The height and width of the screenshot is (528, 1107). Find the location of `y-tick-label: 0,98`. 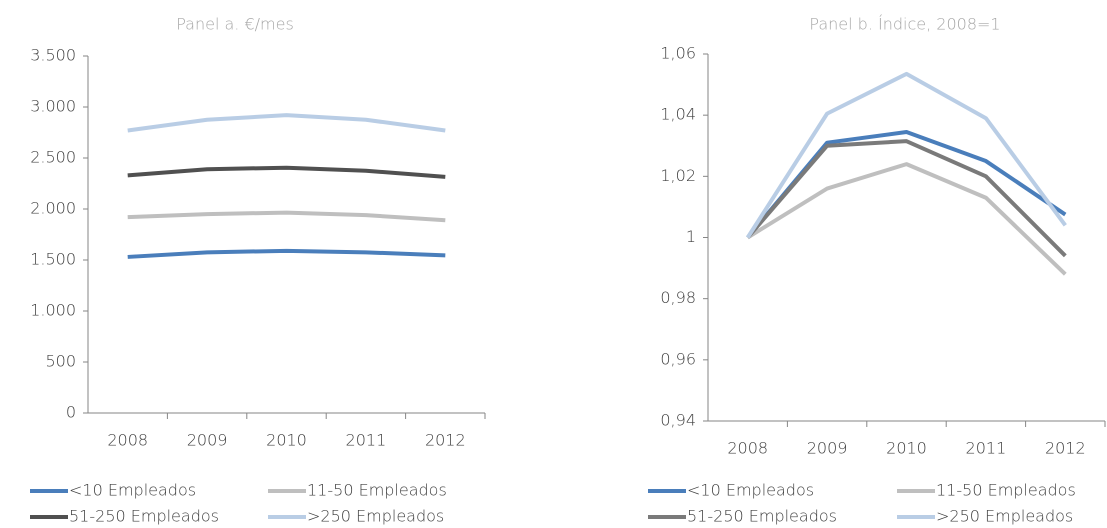

y-tick-label: 0,98 is located at coordinates (678, 297).